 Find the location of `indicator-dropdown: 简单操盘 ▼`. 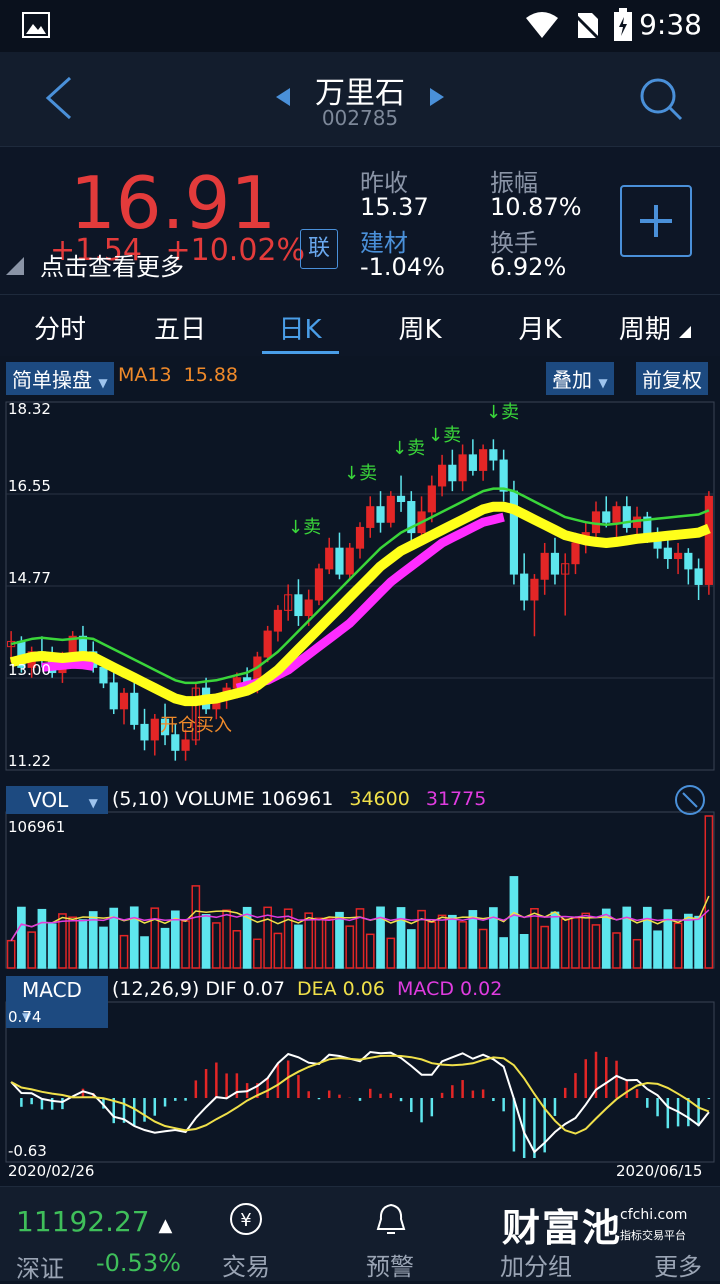

indicator-dropdown: 简单操盘 ▼ is located at coordinates (60, 378).